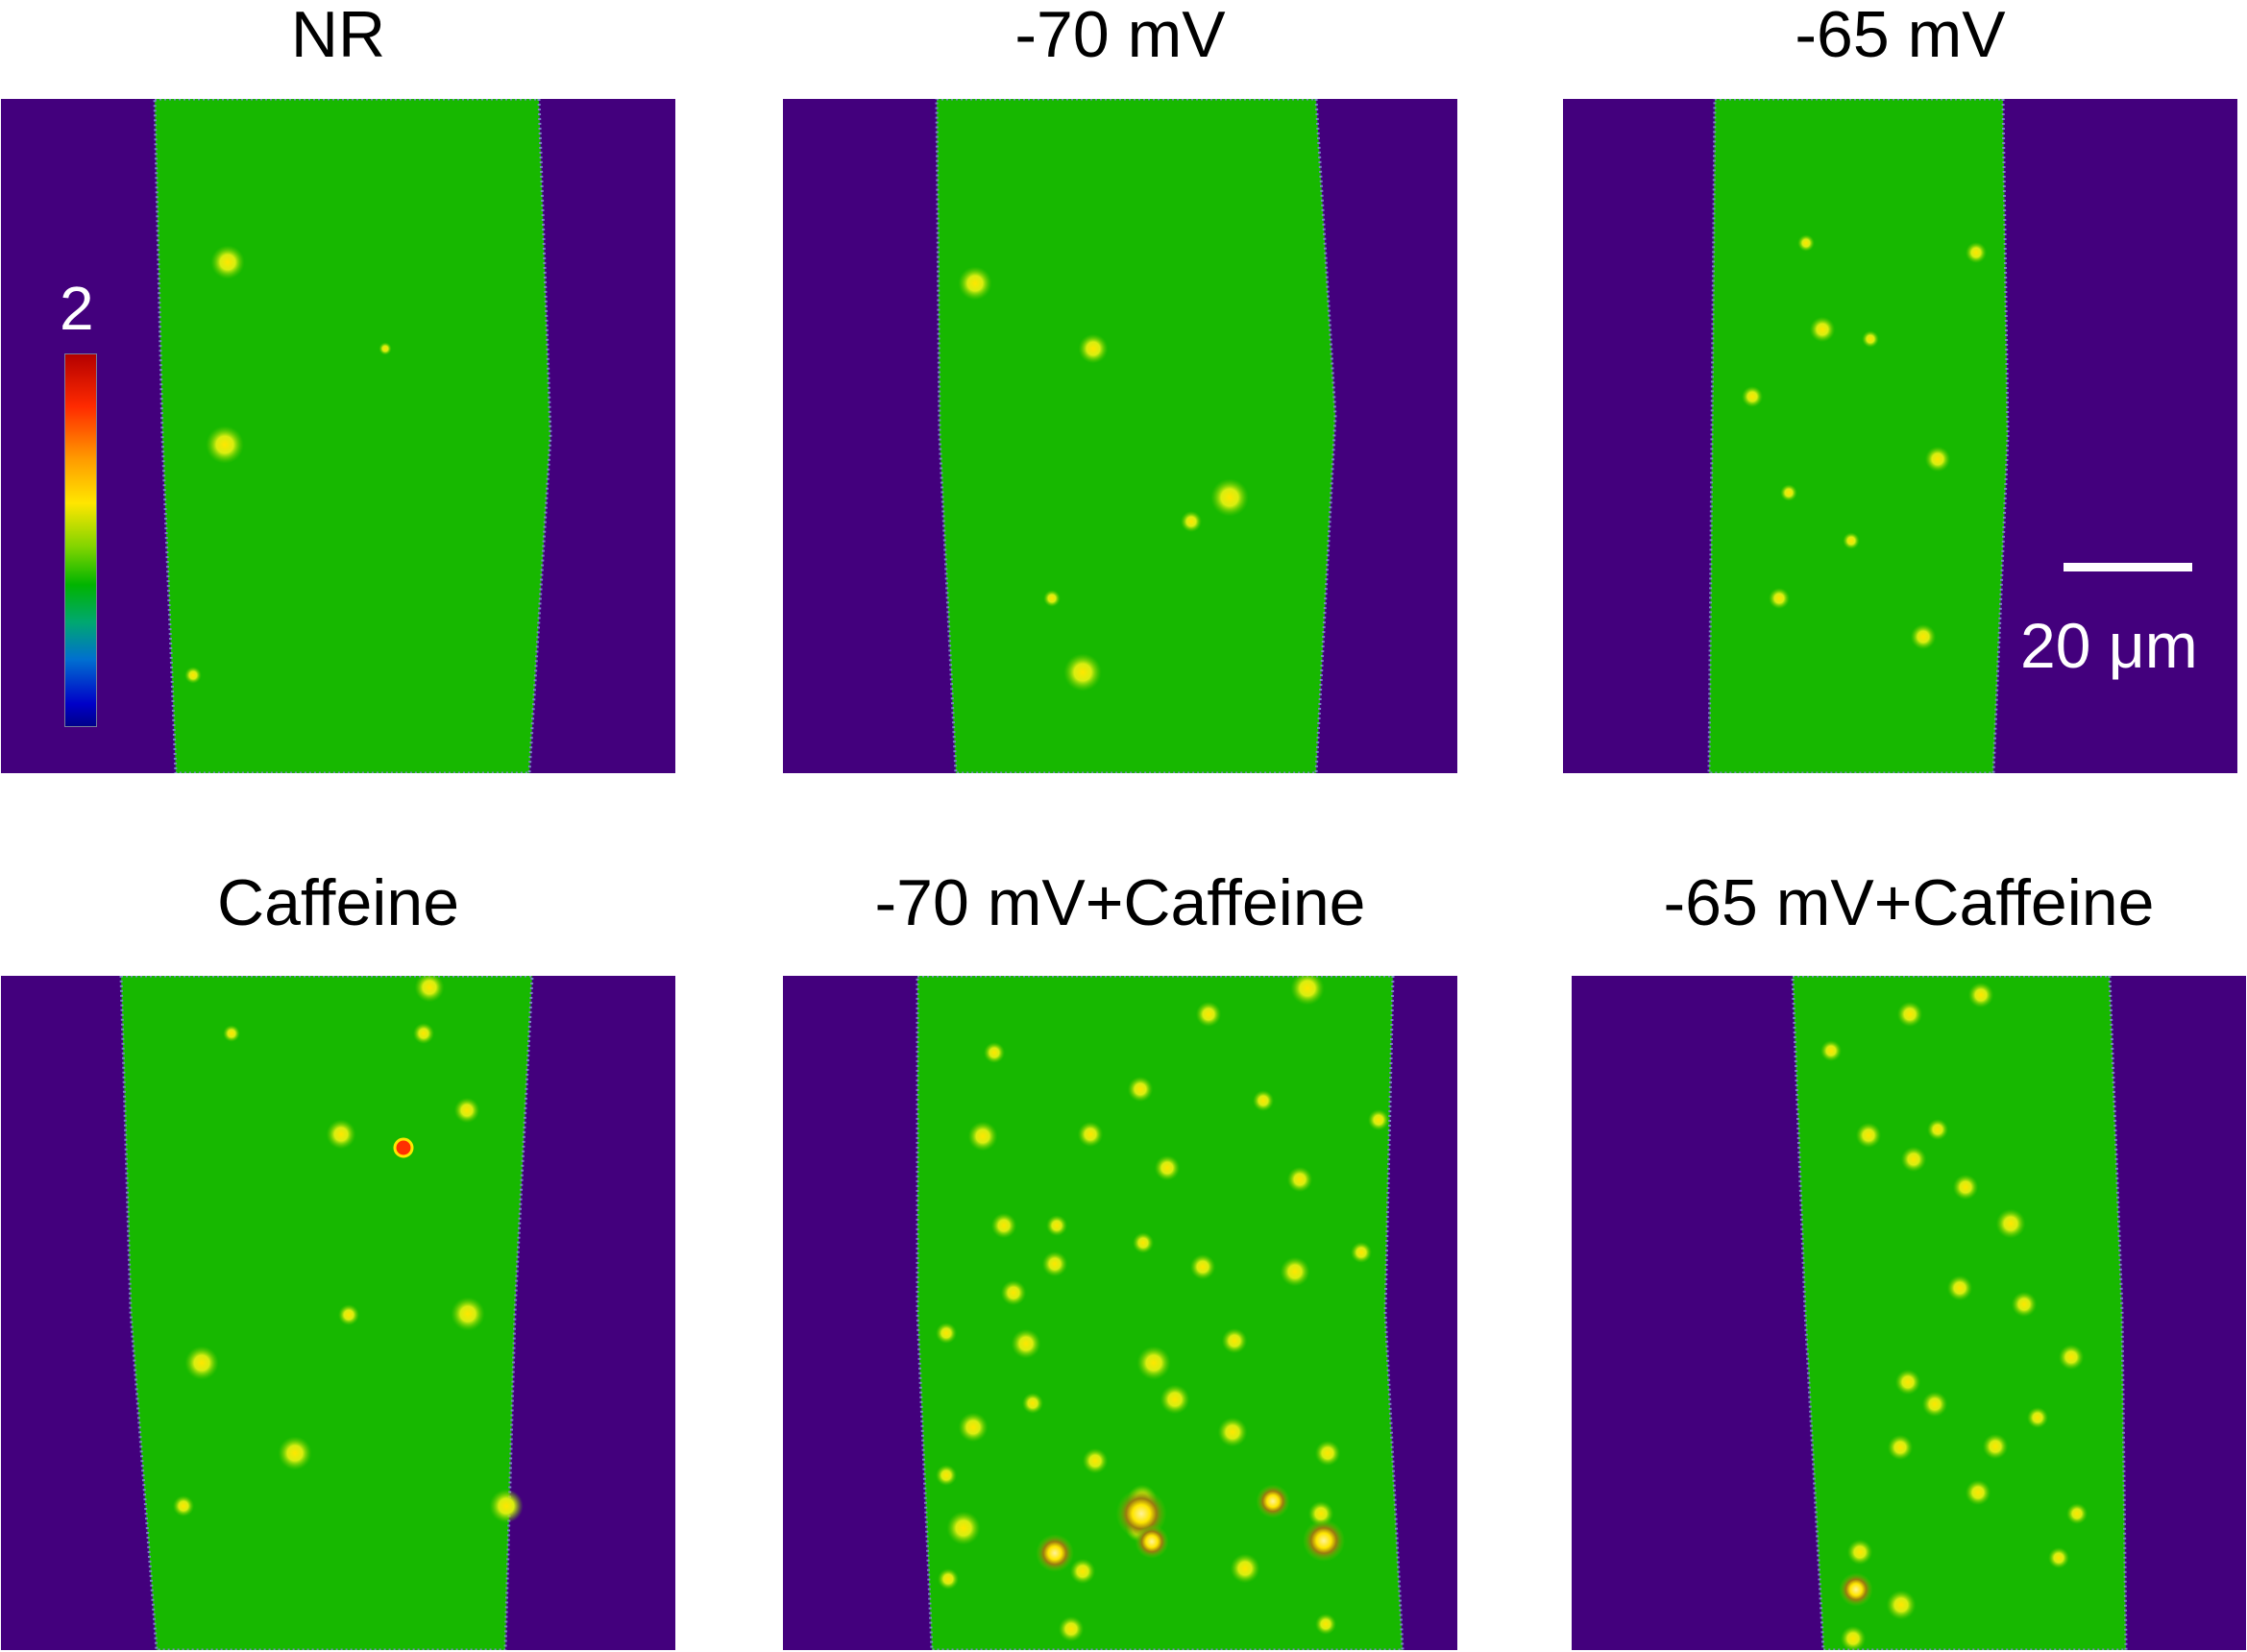 This screenshot has height=1652, width=2247. Describe the element at coordinates (80, 540) in the screenshot. I see `colorbar` at that location.